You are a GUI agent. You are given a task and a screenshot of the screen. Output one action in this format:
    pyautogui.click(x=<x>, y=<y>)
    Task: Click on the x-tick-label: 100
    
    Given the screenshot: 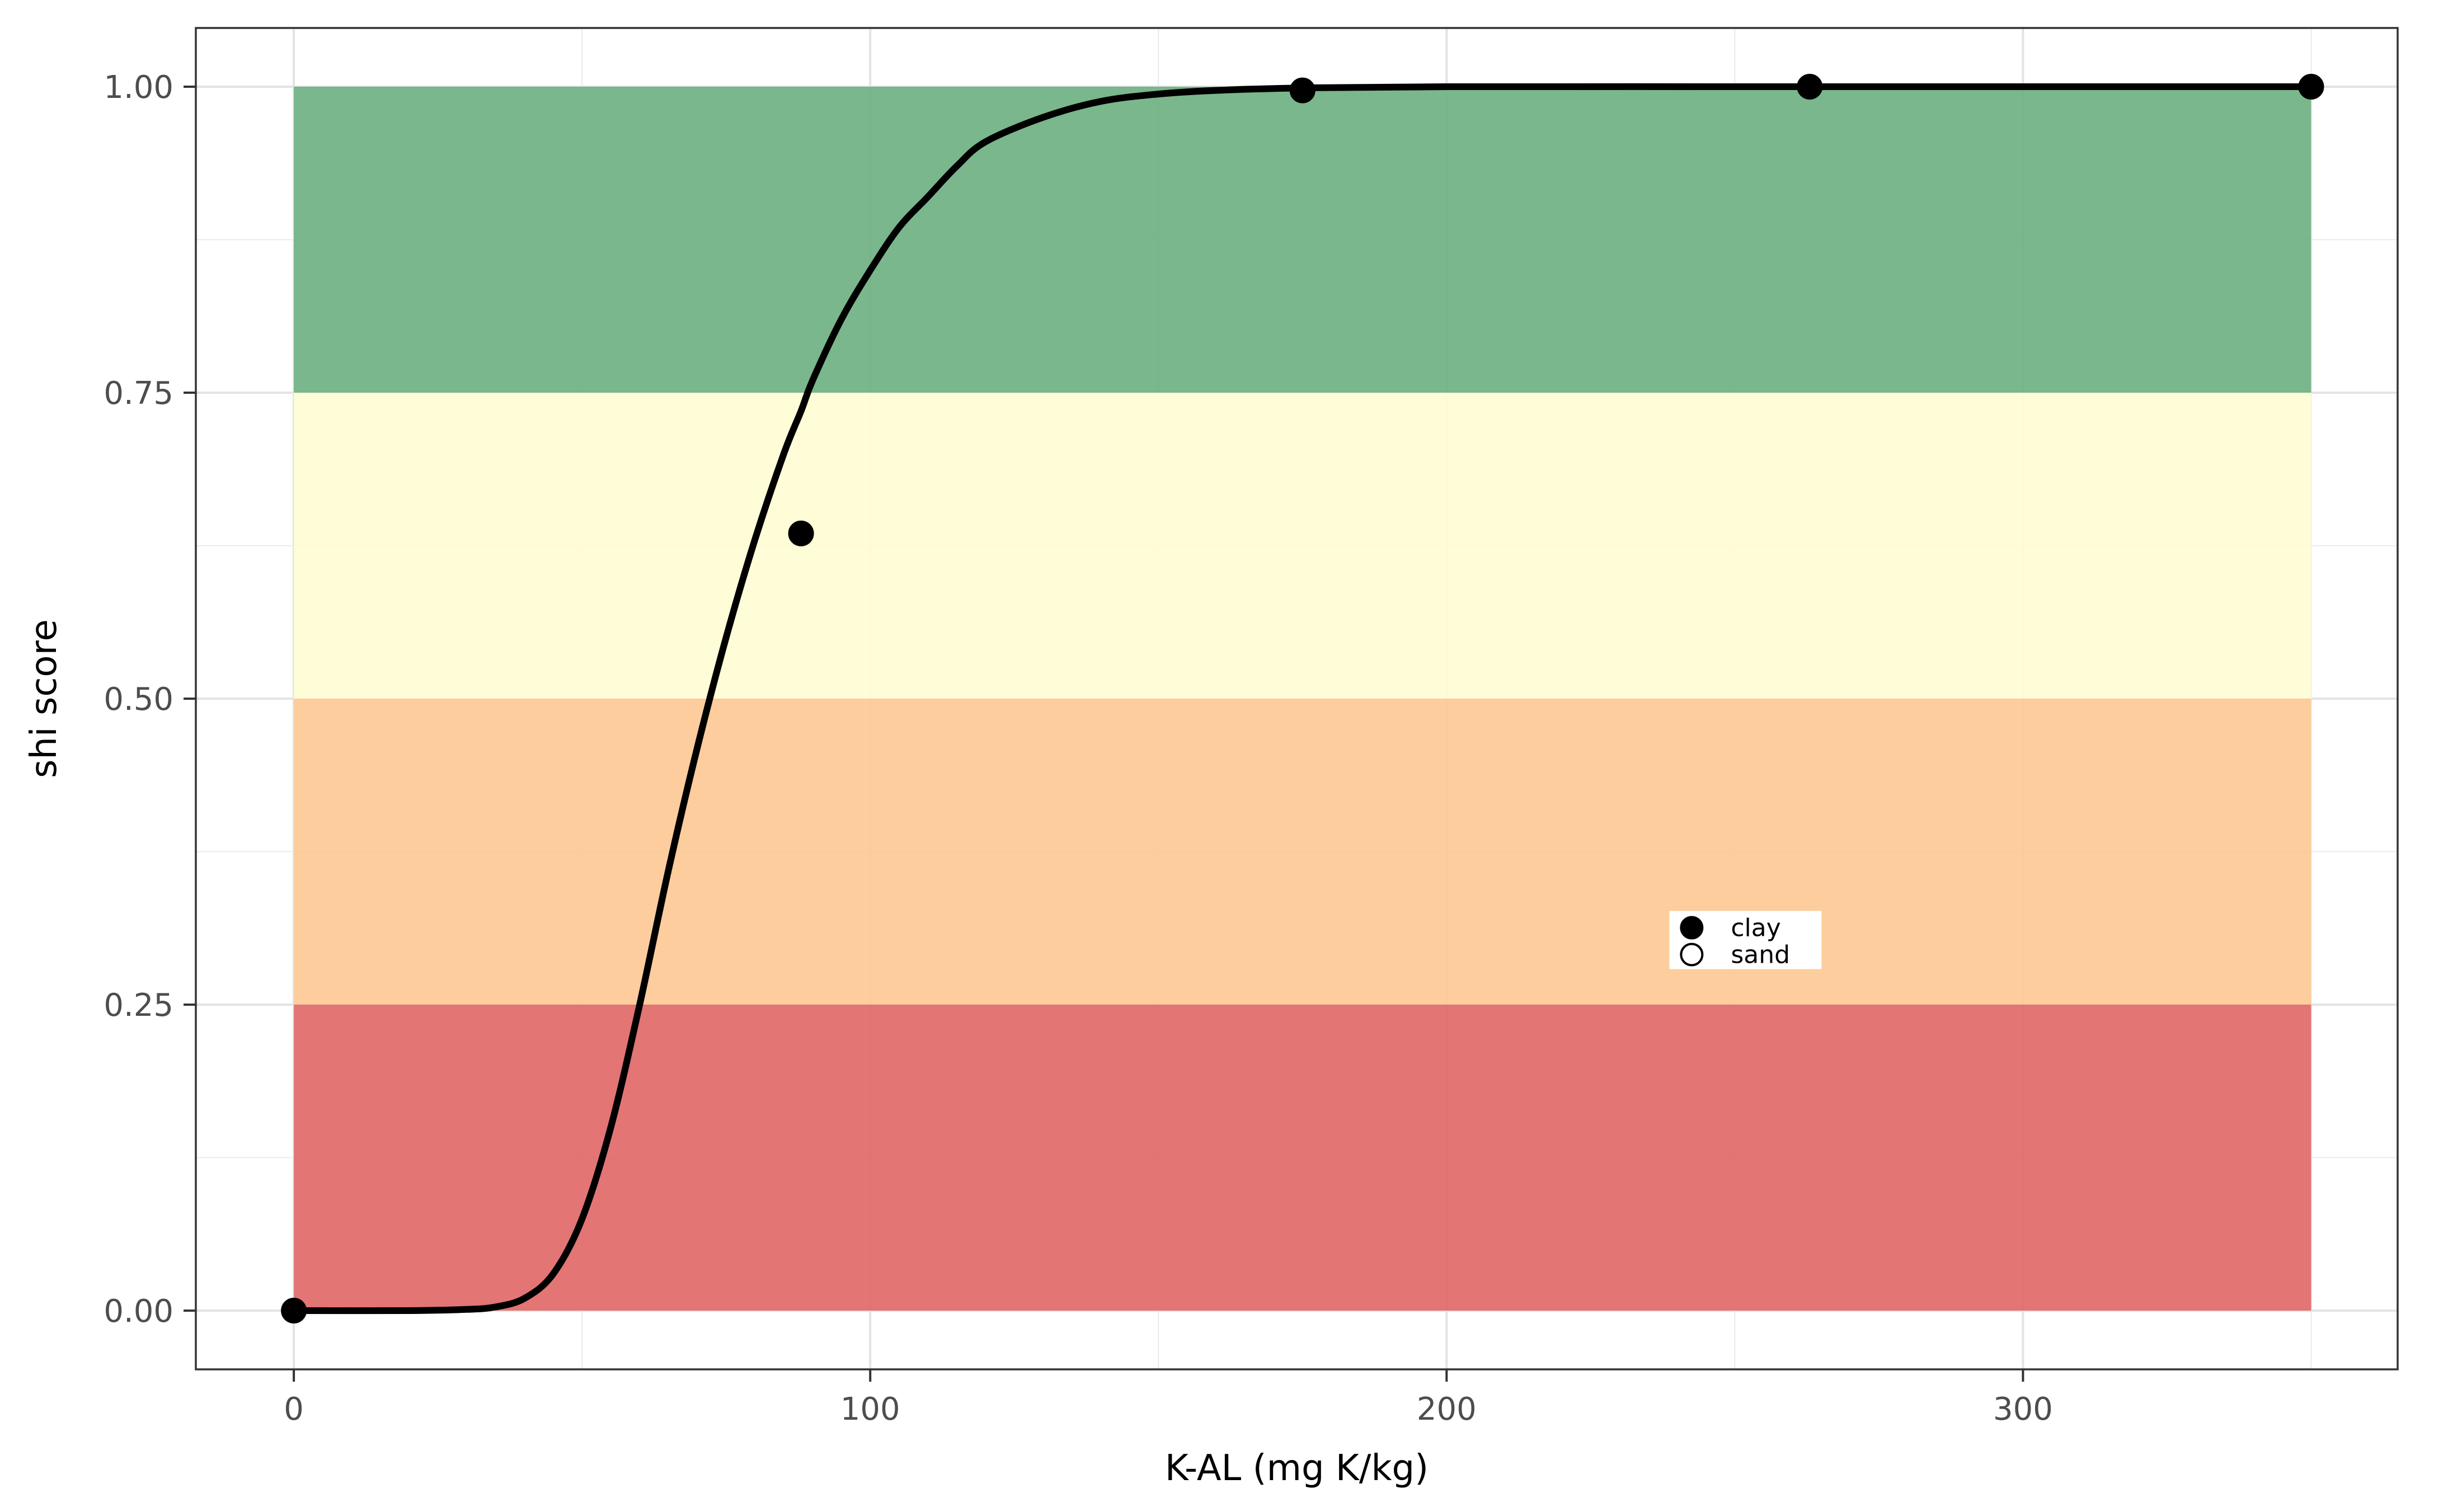 What is the action you would take?
    pyautogui.click(x=870, y=1410)
    